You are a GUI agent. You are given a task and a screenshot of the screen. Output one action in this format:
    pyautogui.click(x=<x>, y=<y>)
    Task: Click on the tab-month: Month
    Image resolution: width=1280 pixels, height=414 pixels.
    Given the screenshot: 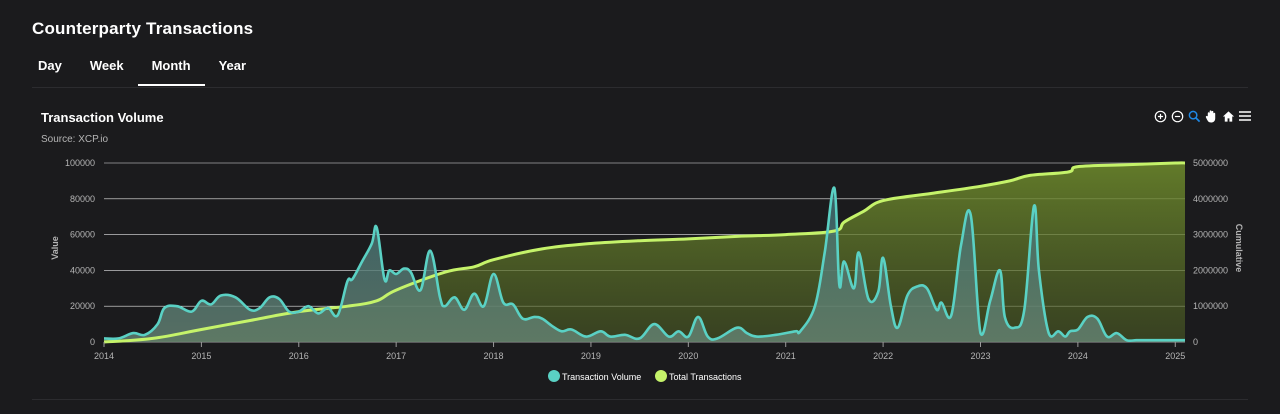 What is the action you would take?
    pyautogui.click(x=171, y=71)
    